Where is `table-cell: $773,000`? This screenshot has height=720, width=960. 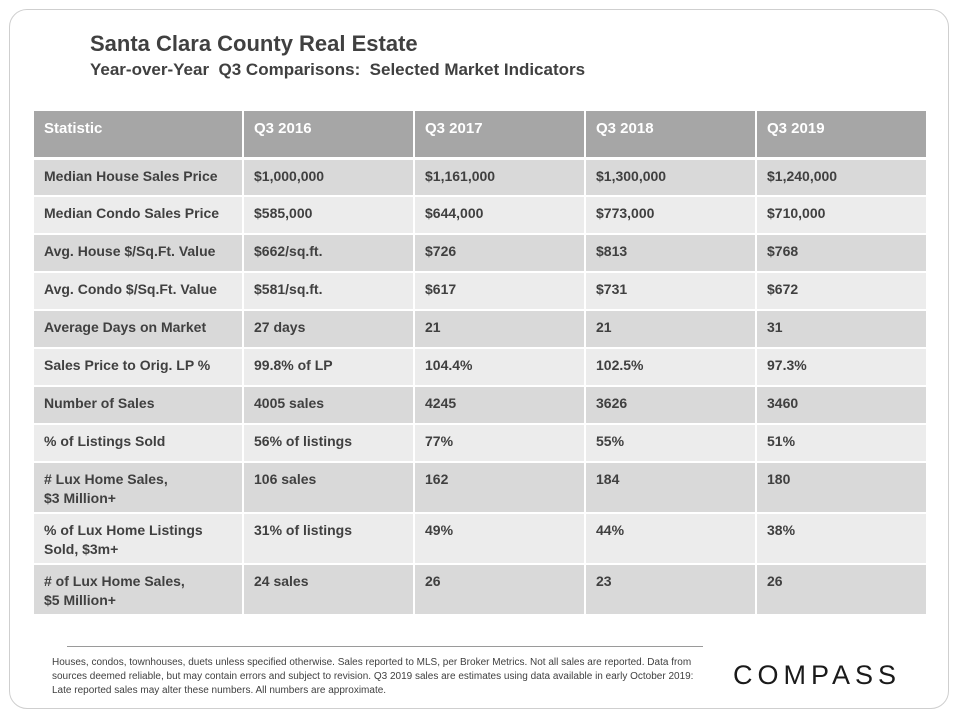
table-cell: $773,000 is located at coordinates (671, 215).